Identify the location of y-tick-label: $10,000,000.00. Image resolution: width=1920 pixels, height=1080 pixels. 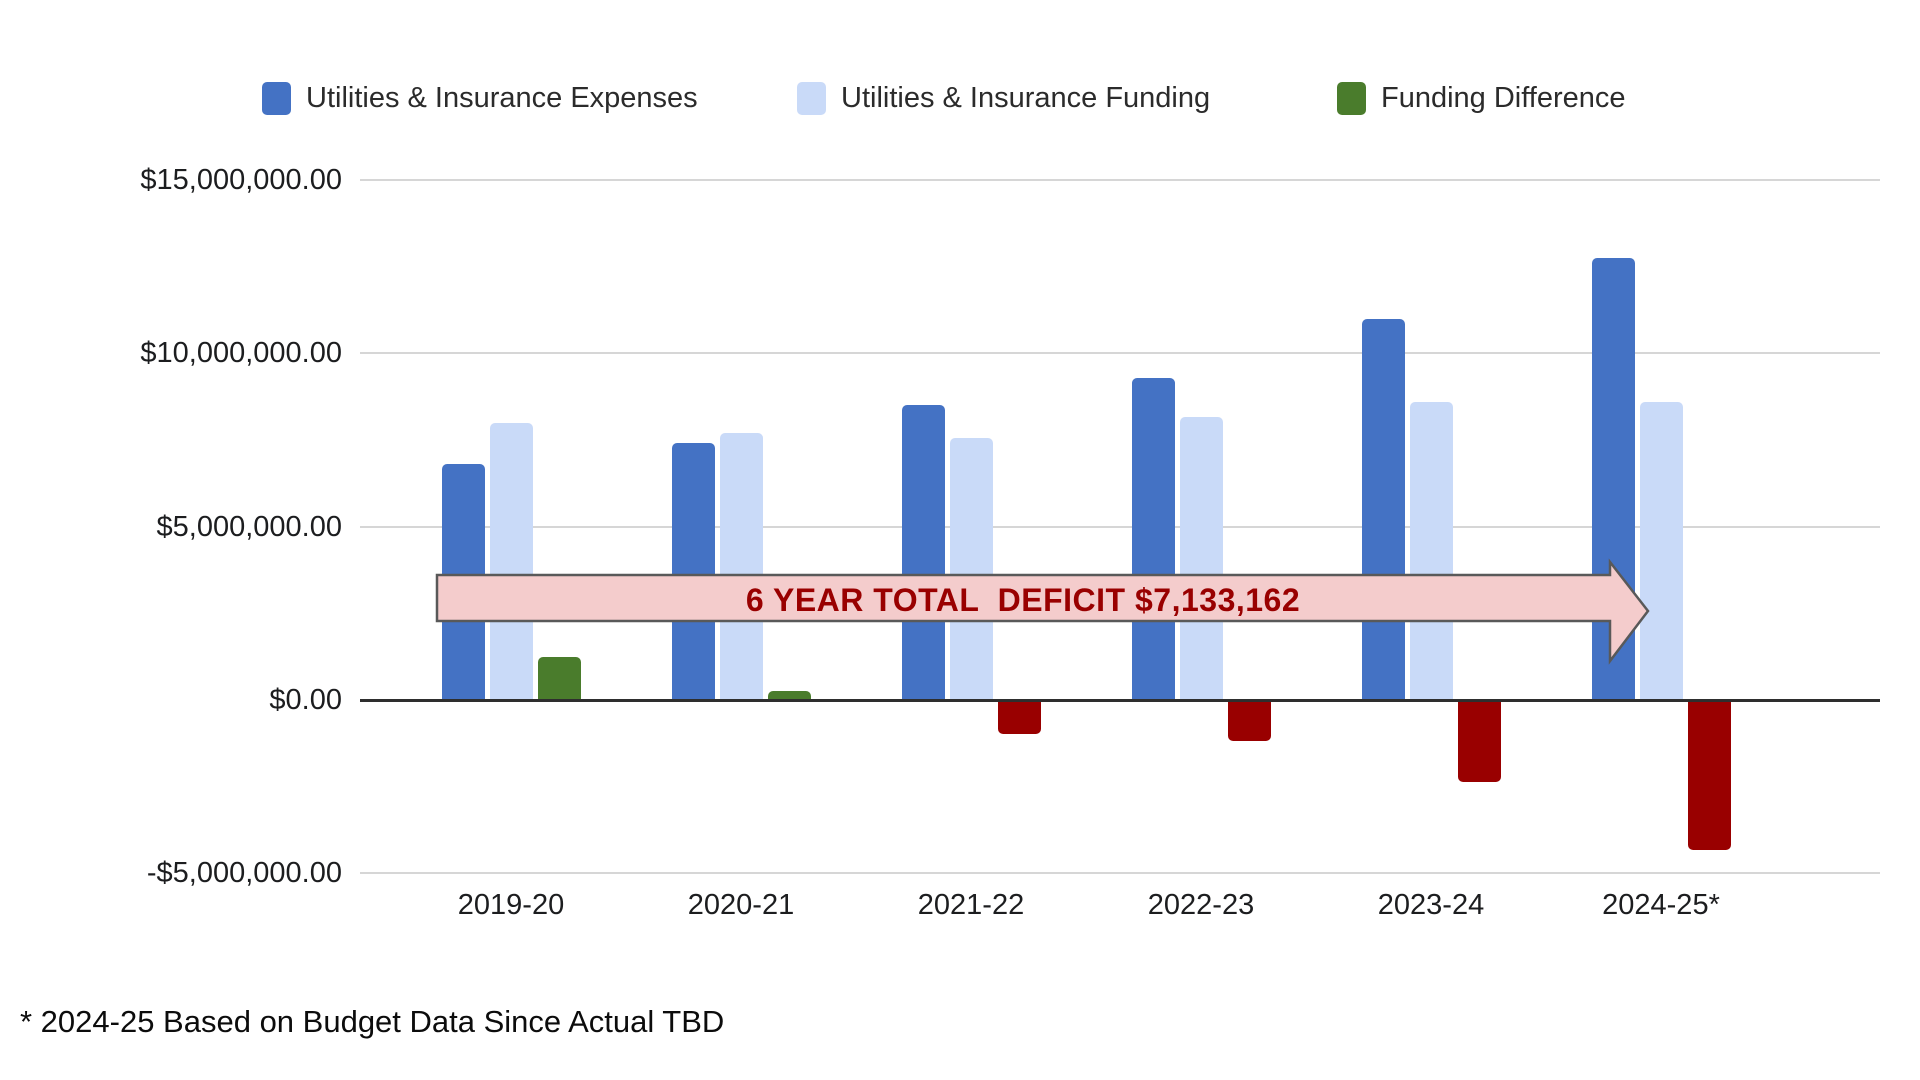
(241, 353).